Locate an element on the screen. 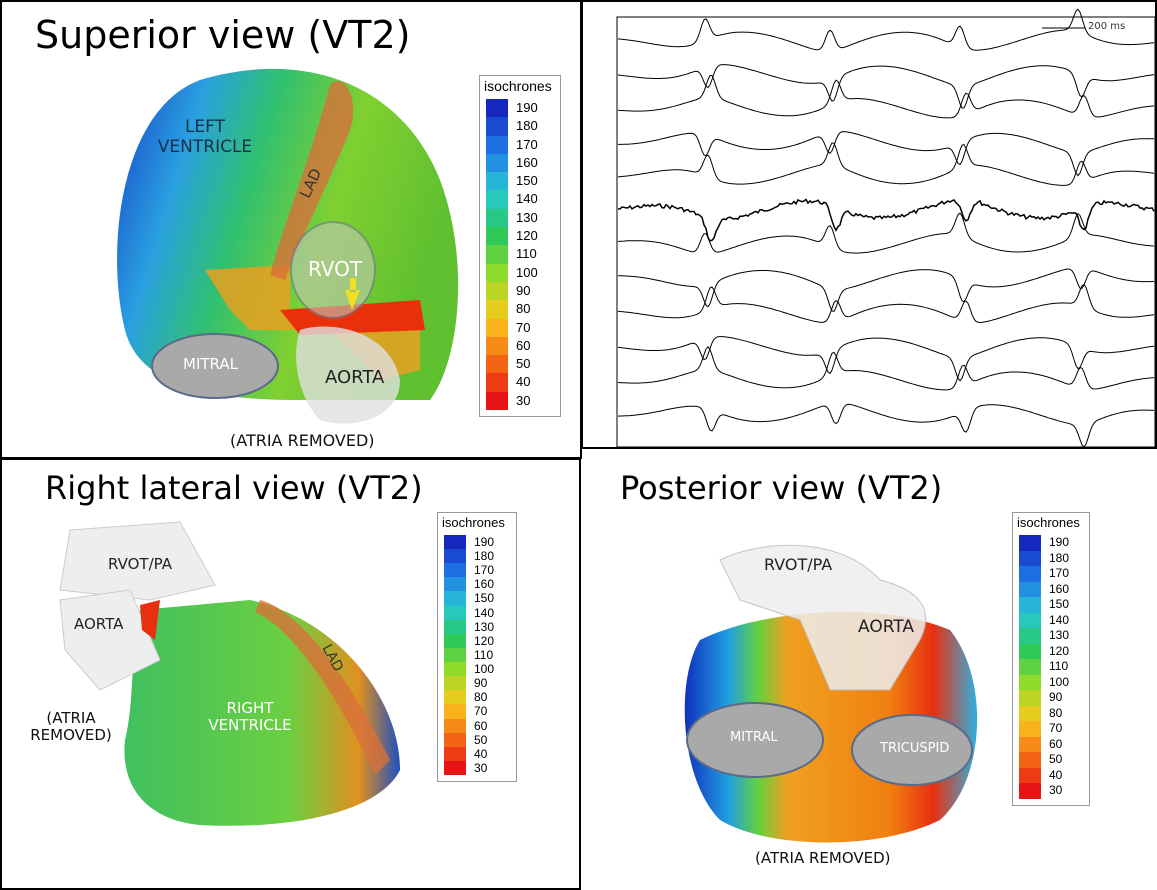 This screenshot has height=890, width=1157. panel-title: Posterior view (VT2) is located at coordinates (781, 488).